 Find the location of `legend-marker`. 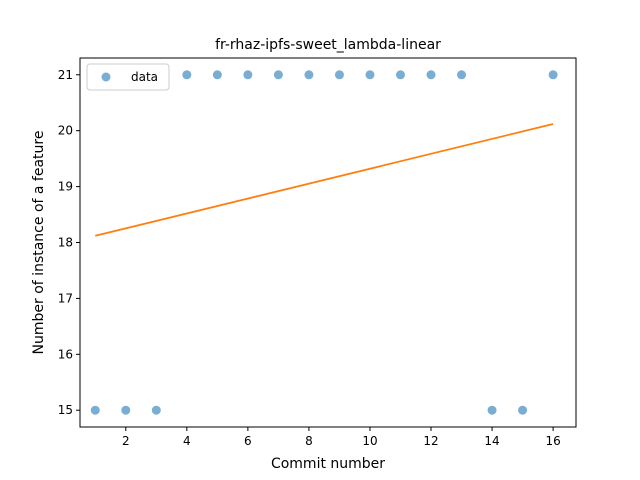

legend-marker is located at coordinates (106, 77).